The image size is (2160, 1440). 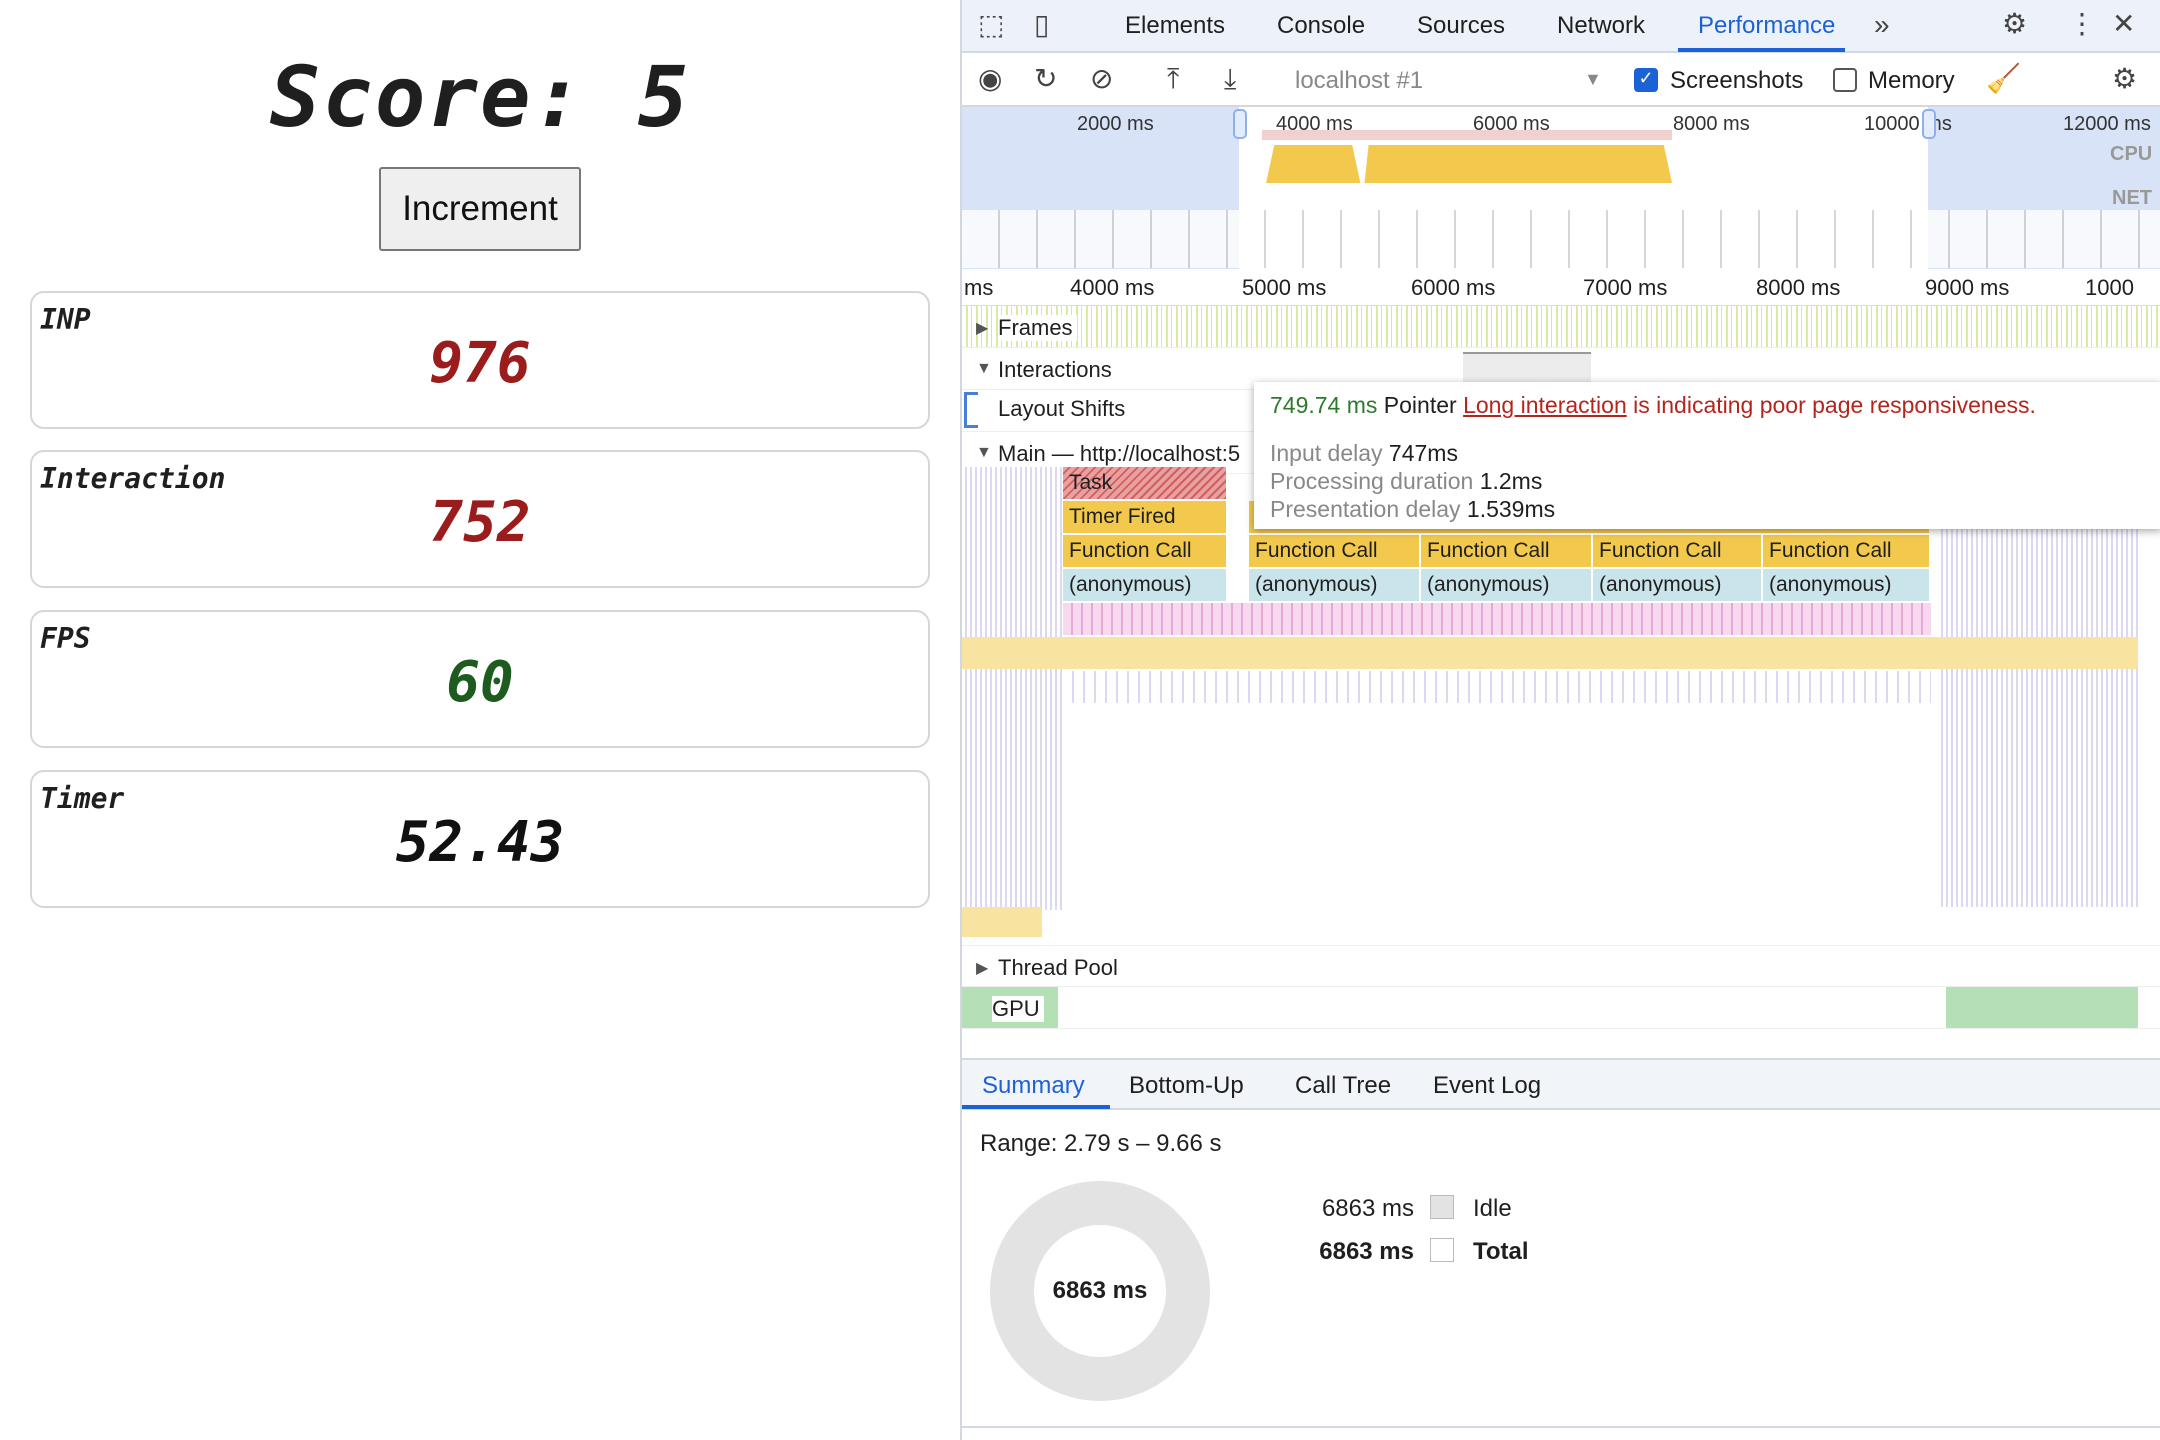 What do you see at coordinates (1911, 80) in the screenshot?
I see `memory-label: Memory` at bounding box center [1911, 80].